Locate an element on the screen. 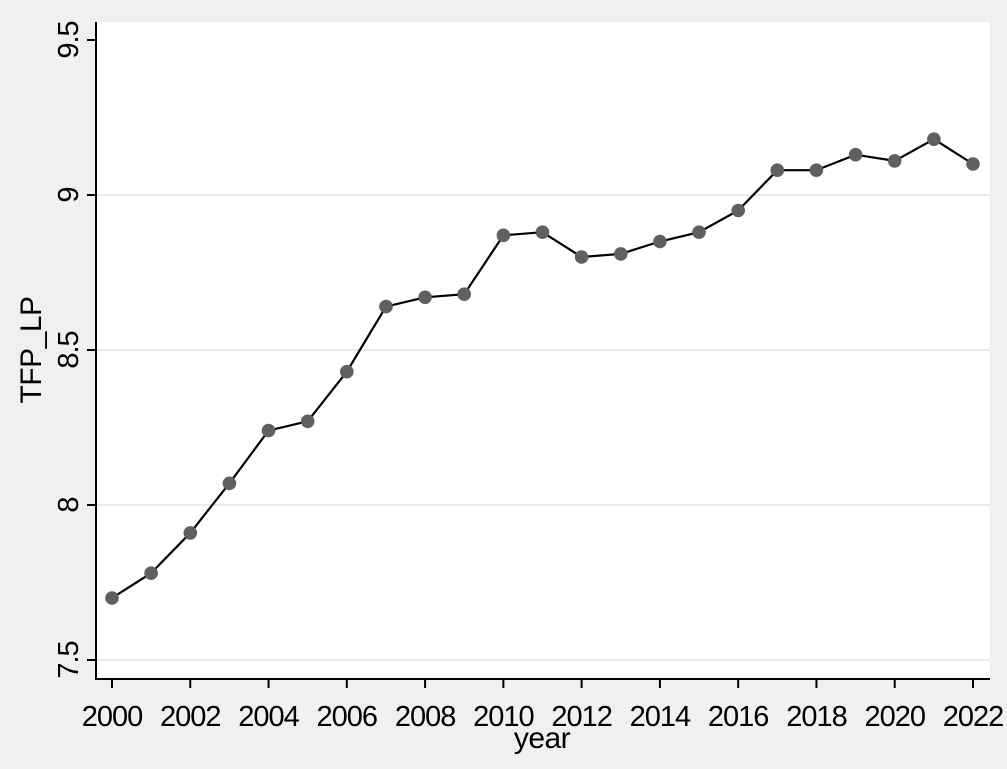 The width and height of the screenshot is (1007, 769). x-tick-label: 2006 is located at coordinates (347, 717).